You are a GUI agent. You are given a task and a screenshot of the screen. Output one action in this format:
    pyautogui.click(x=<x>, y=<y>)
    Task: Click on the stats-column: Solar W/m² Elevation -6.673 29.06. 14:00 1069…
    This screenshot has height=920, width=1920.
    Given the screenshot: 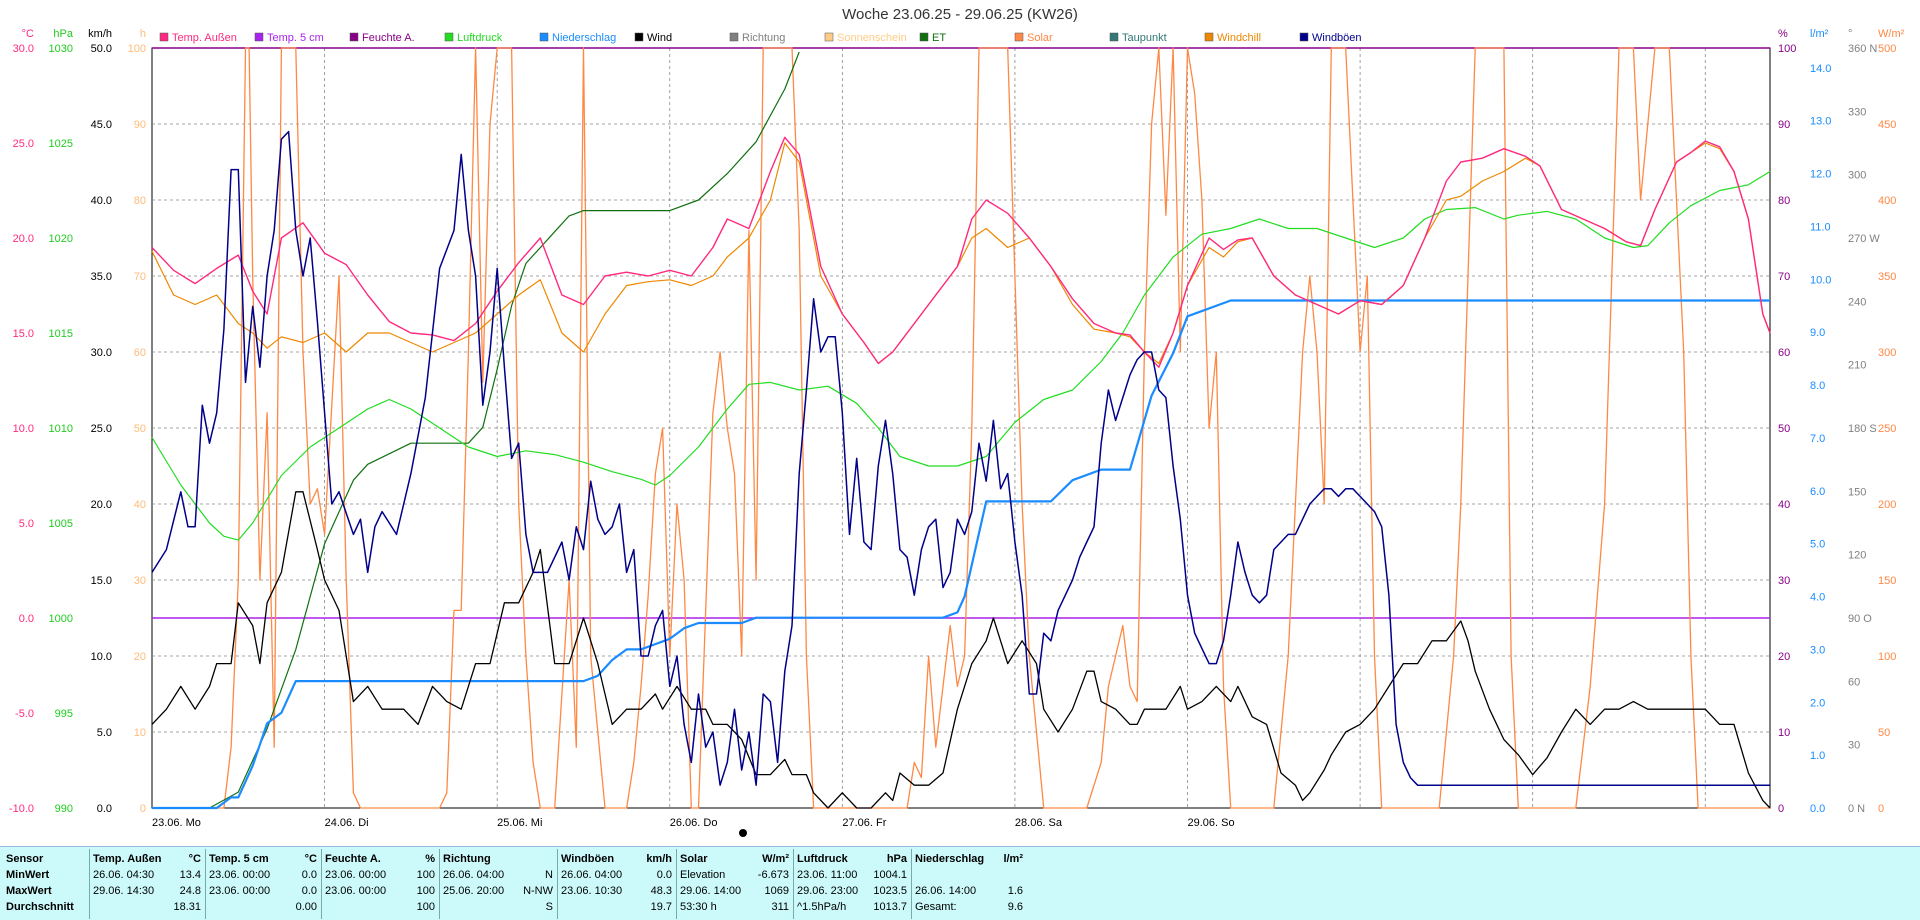 What is the action you would take?
    pyautogui.click(x=736, y=884)
    